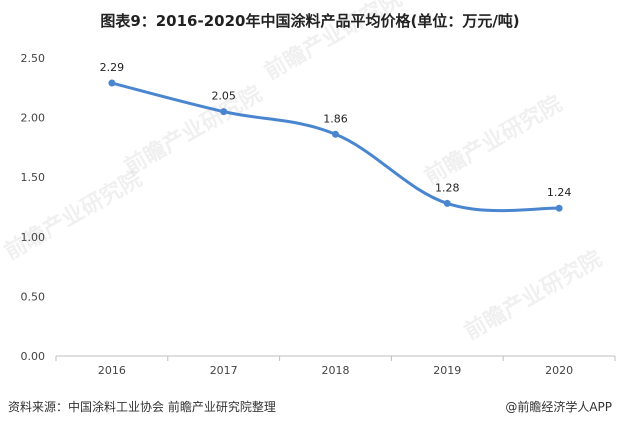  Describe the element at coordinates (335, 118) in the screenshot. I see `data-label: 1.86` at that location.